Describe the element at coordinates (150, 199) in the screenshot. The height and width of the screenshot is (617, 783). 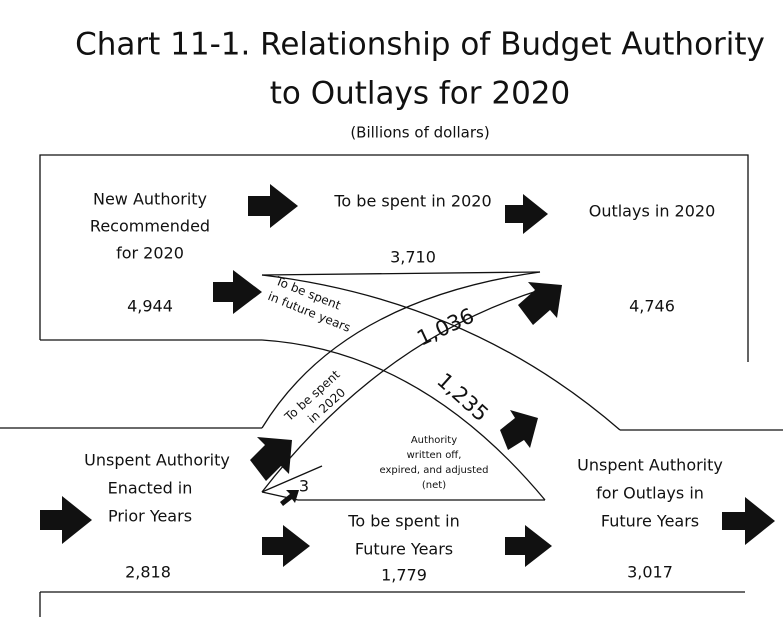
I see `node-label: New Authority` at that location.